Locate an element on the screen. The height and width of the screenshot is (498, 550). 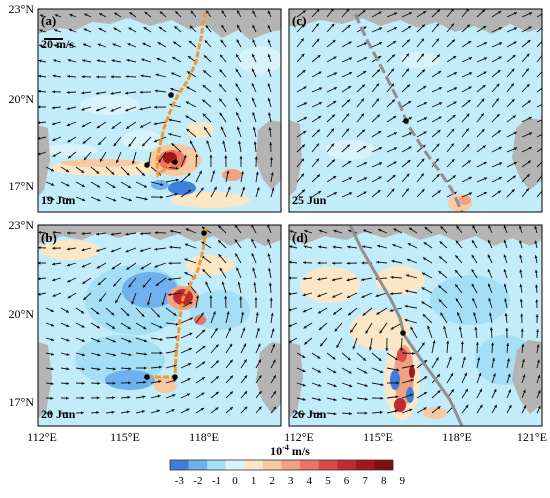
y-tick-label: 17°N is located at coordinates (22, 186).